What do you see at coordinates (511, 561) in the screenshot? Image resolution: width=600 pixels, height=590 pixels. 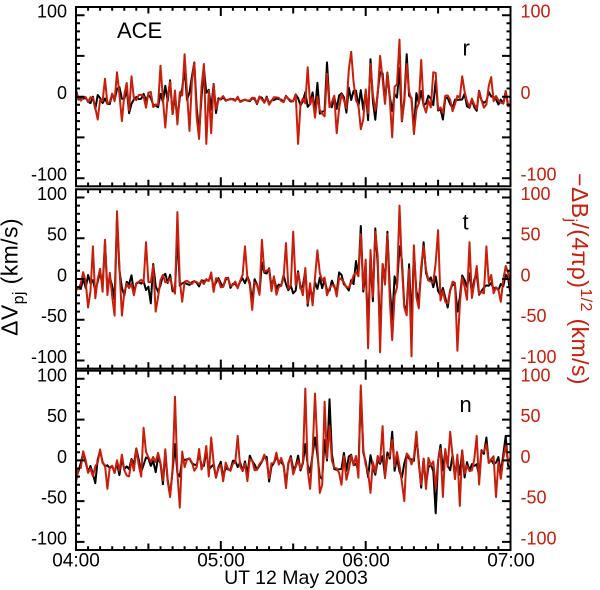 I see `svg-text: 07:00` at bounding box center [511, 561].